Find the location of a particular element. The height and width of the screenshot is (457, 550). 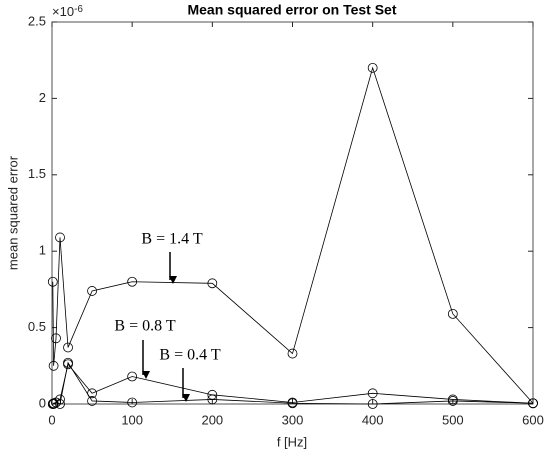

y-tick-label: 0 is located at coordinates (42, 402).